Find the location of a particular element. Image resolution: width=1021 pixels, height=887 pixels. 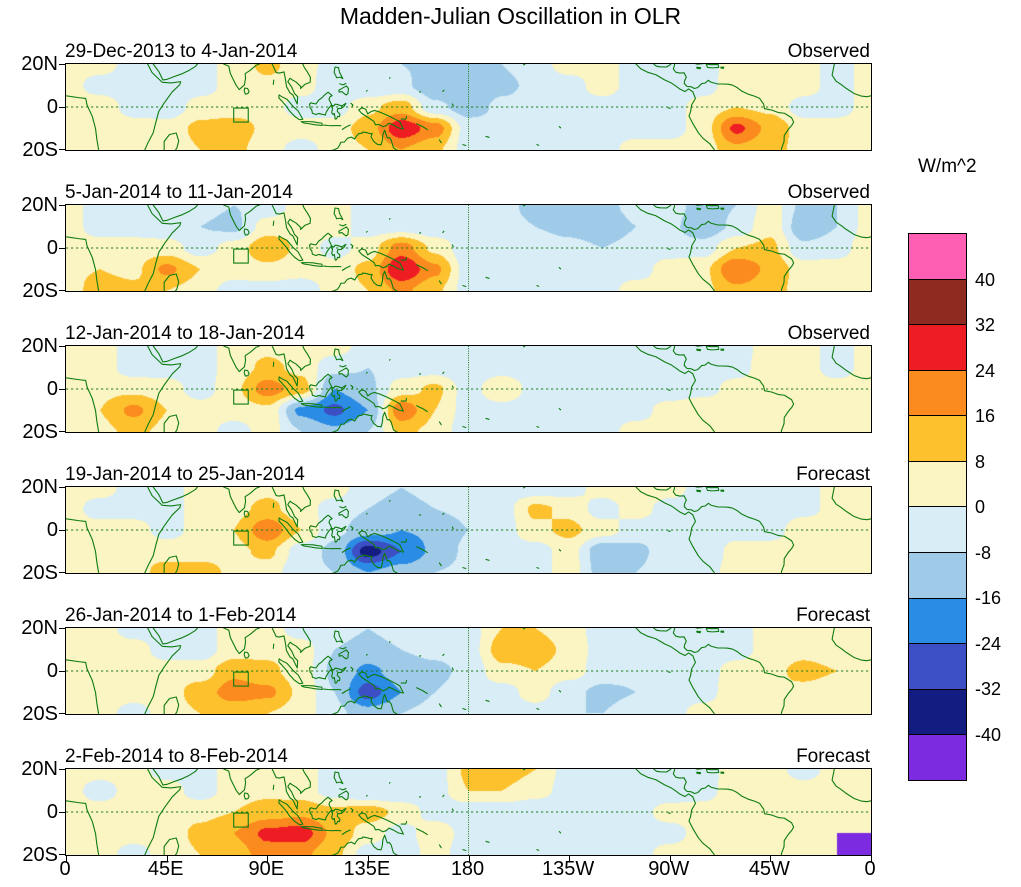

panel-header: 12-Jan-2014 to 18-Jan-2014 Observed is located at coordinates (467, 332).